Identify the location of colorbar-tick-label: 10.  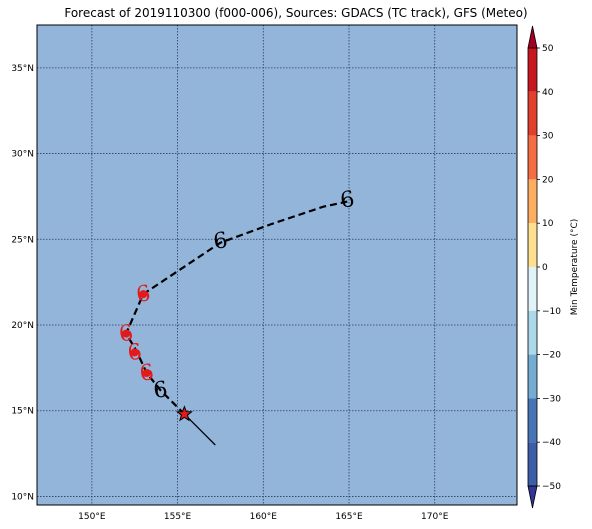
(548, 224).